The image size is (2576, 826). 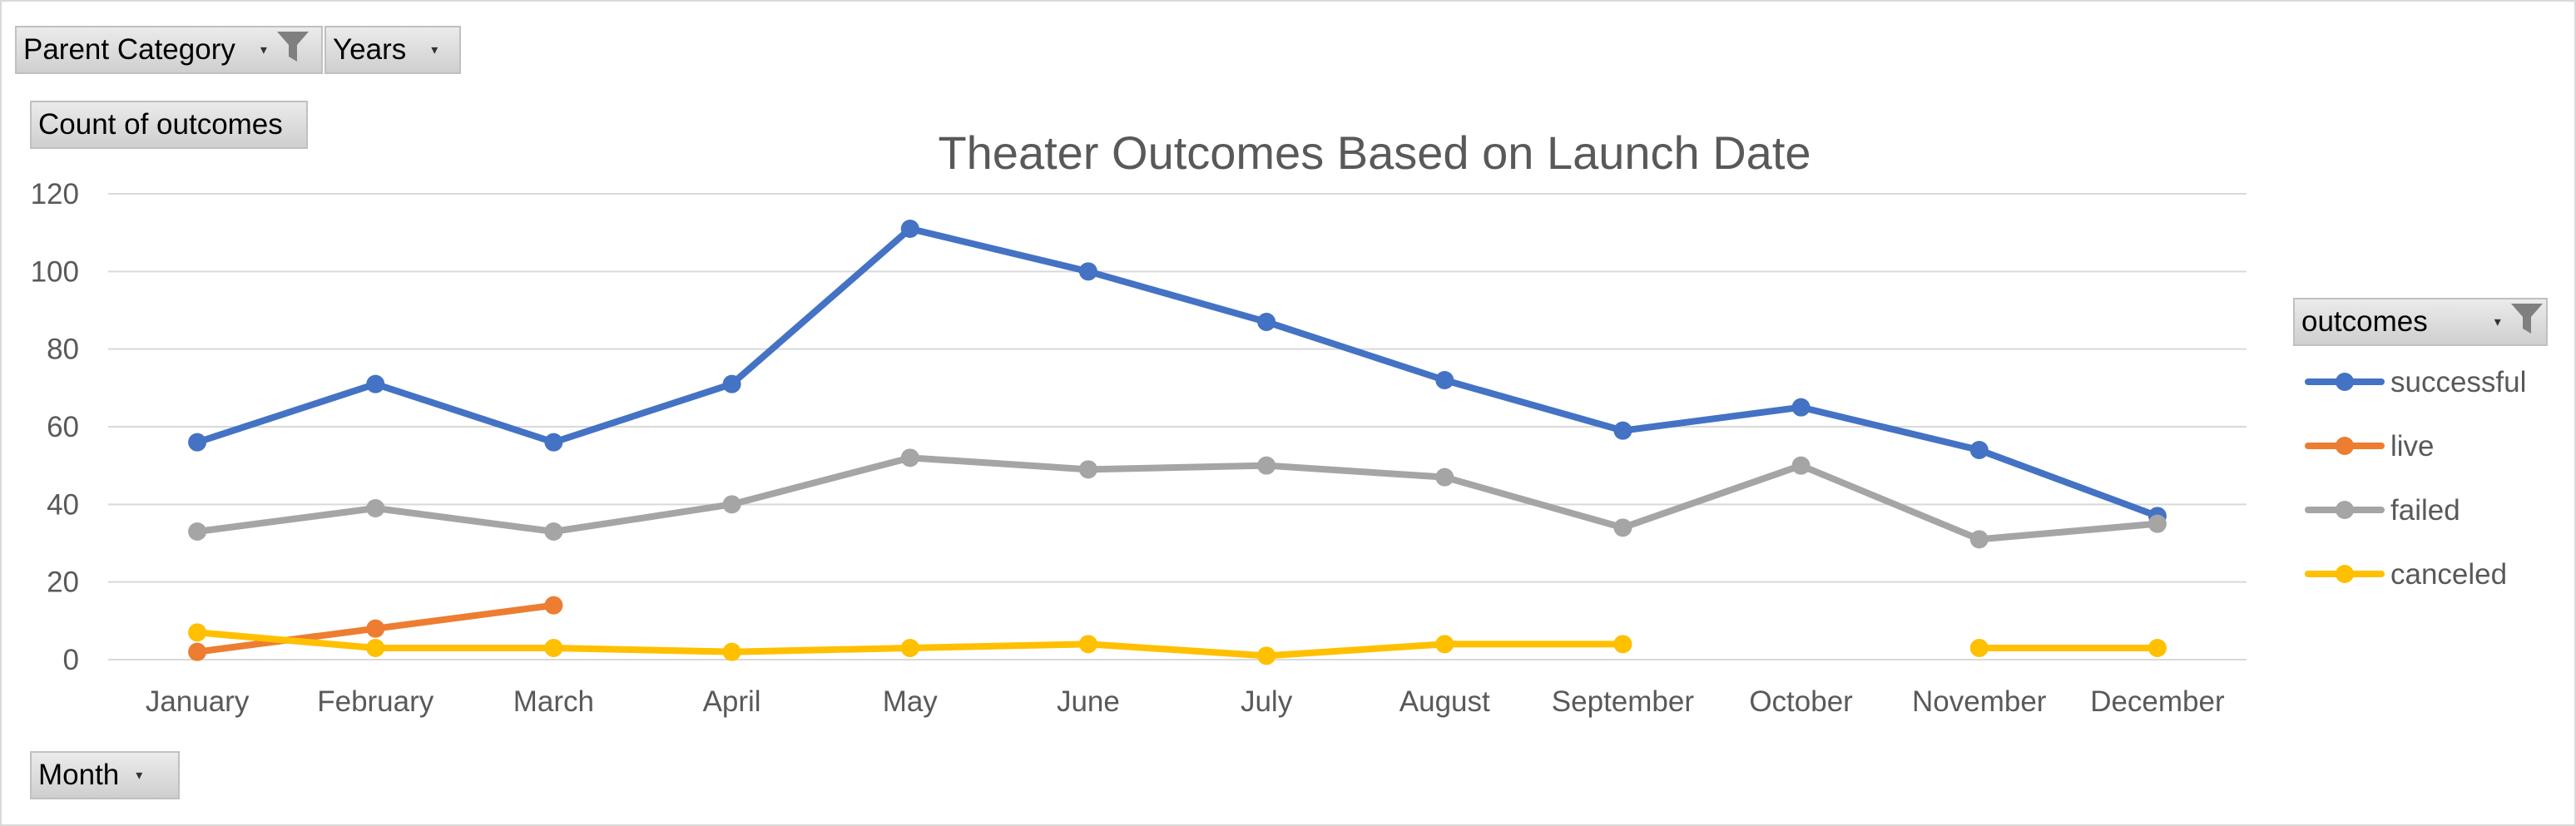 What do you see at coordinates (1375, 152) in the screenshot?
I see `chart-title: Theater Outcomes Based on Launch Date` at bounding box center [1375, 152].